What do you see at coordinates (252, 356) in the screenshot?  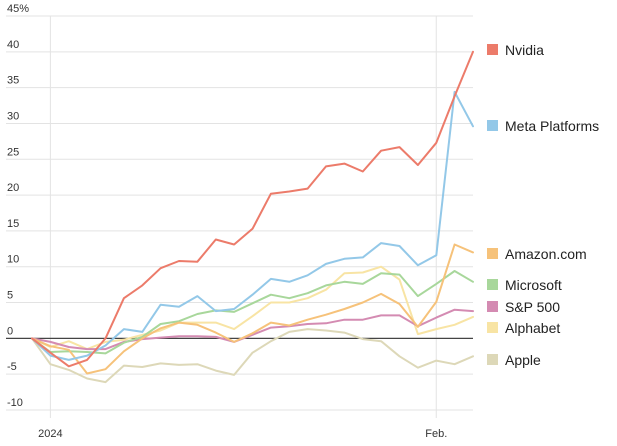 I see `series-line-apple` at bounding box center [252, 356].